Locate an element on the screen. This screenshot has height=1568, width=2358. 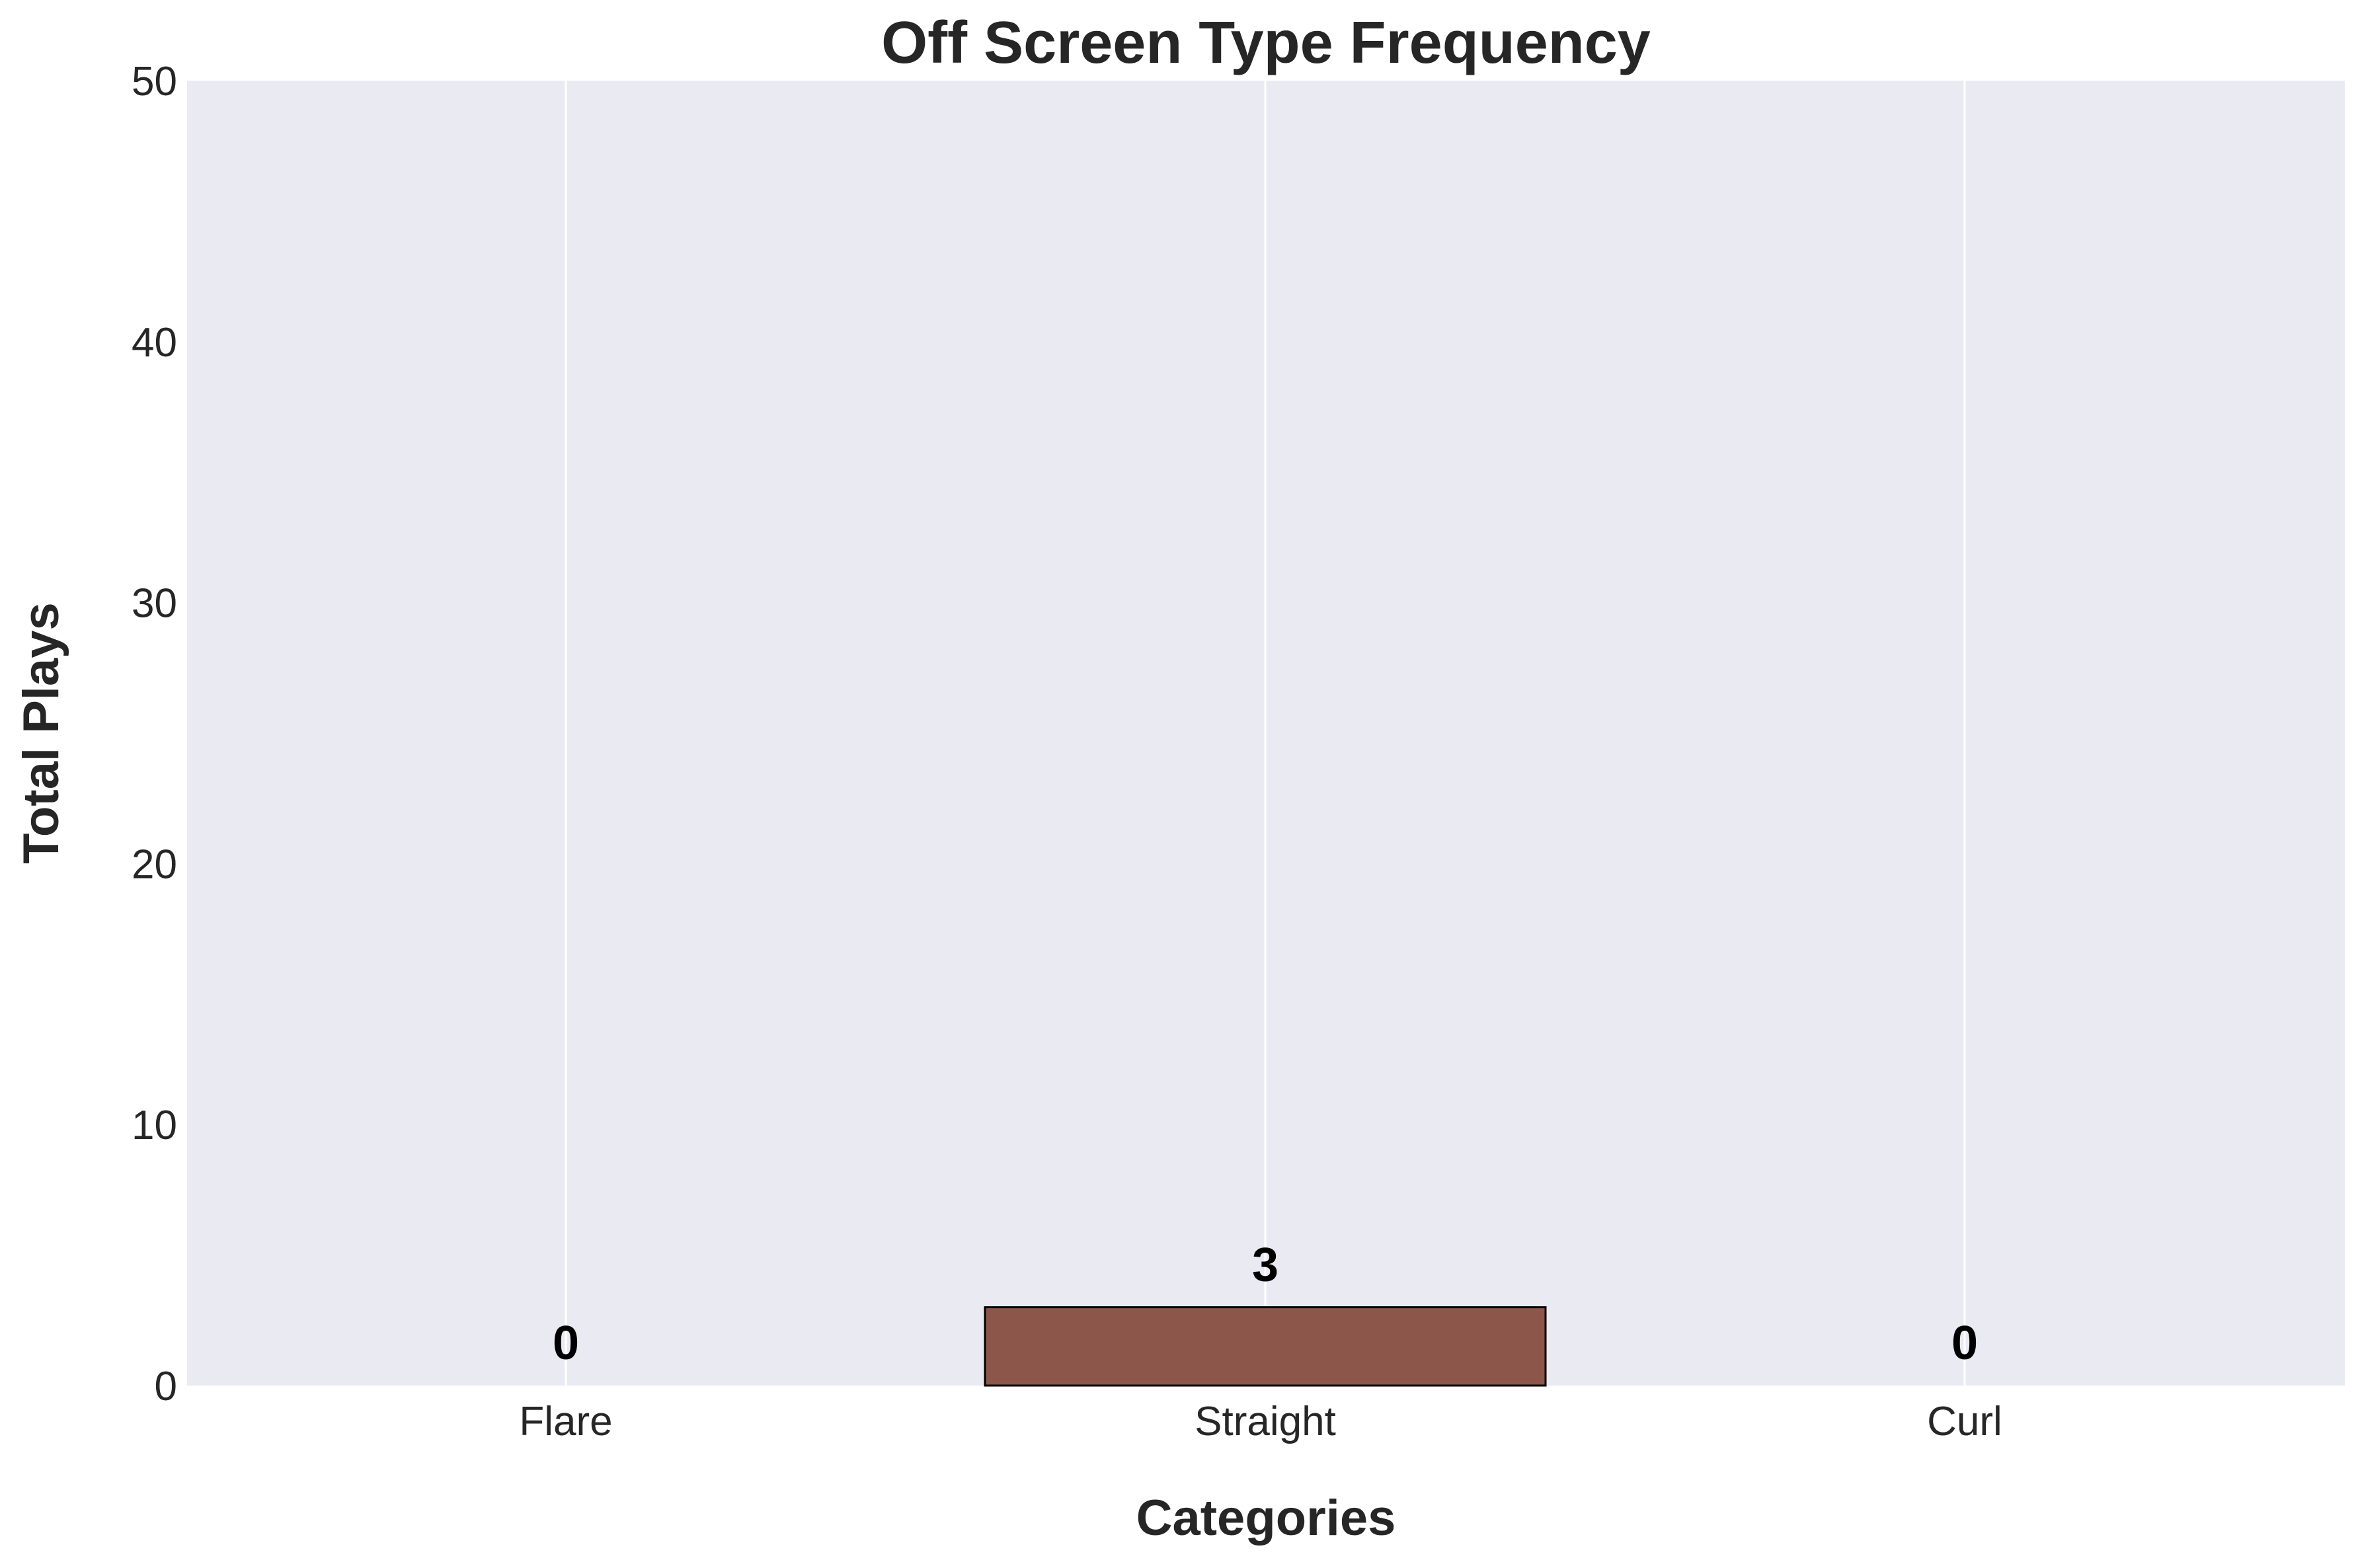
data-label-straight: 3 is located at coordinates (1265, 1265).